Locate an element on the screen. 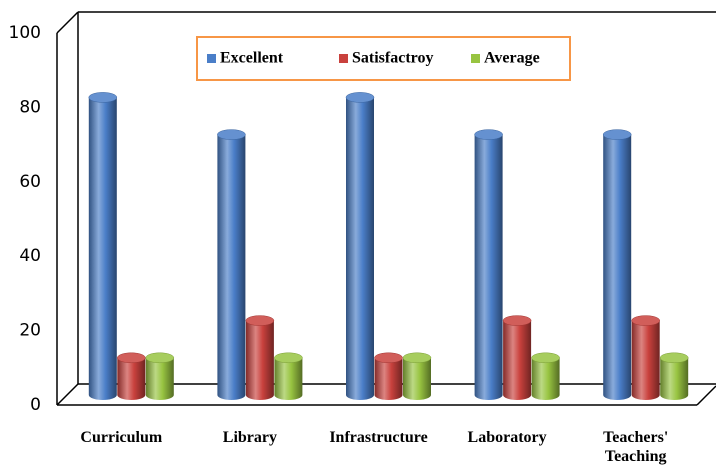 This screenshot has width=716, height=470. x-tick-label: Library is located at coordinates (249, 437).